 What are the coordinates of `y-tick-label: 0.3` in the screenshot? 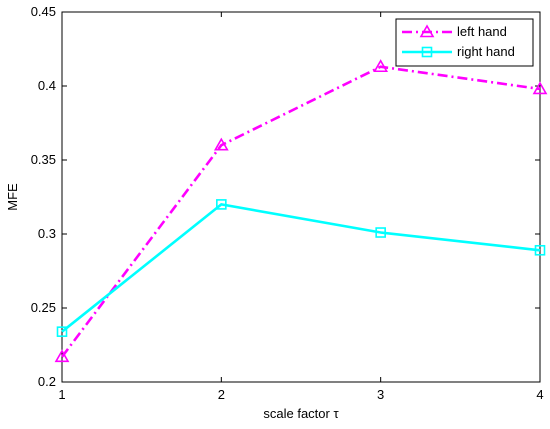 It's located at (47, 233).